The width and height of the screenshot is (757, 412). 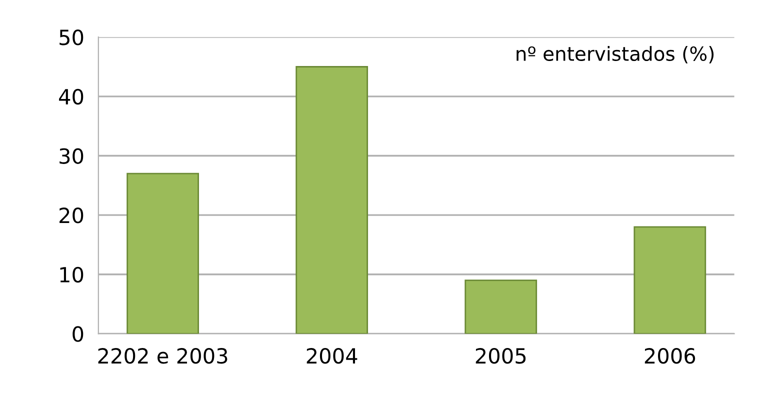 I want to click on x-tick-label: 2006, so click(x=670, y=356).